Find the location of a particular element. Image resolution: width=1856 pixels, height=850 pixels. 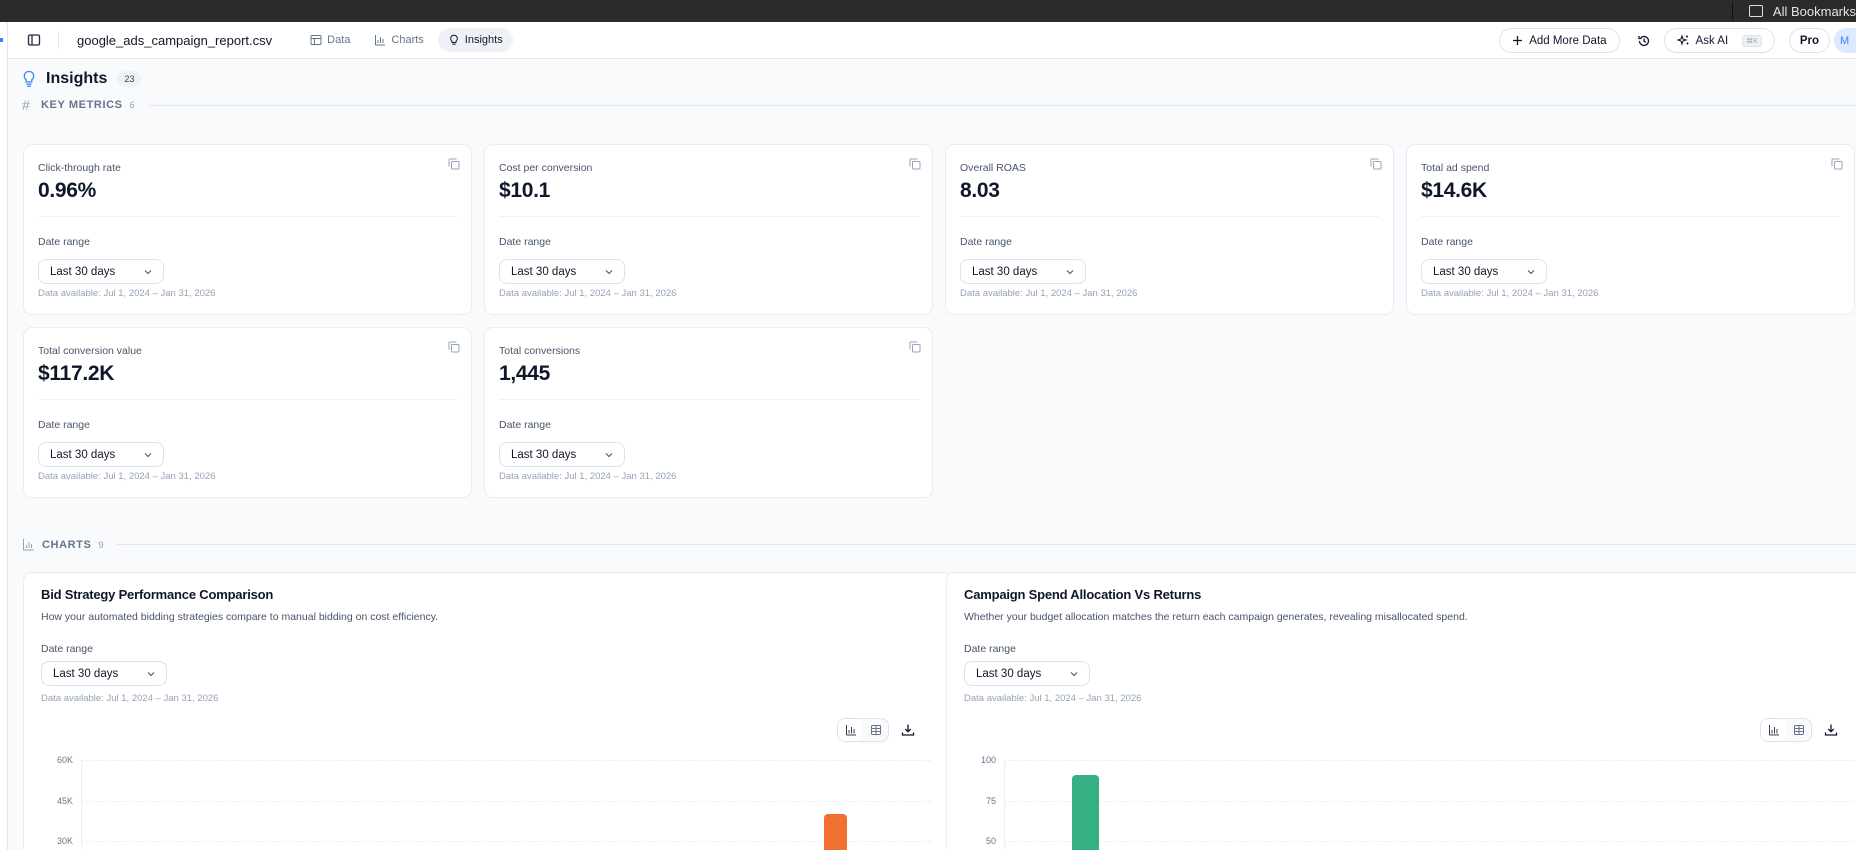

metric-label: Cost per conversion is located at coordinates (546, 168).